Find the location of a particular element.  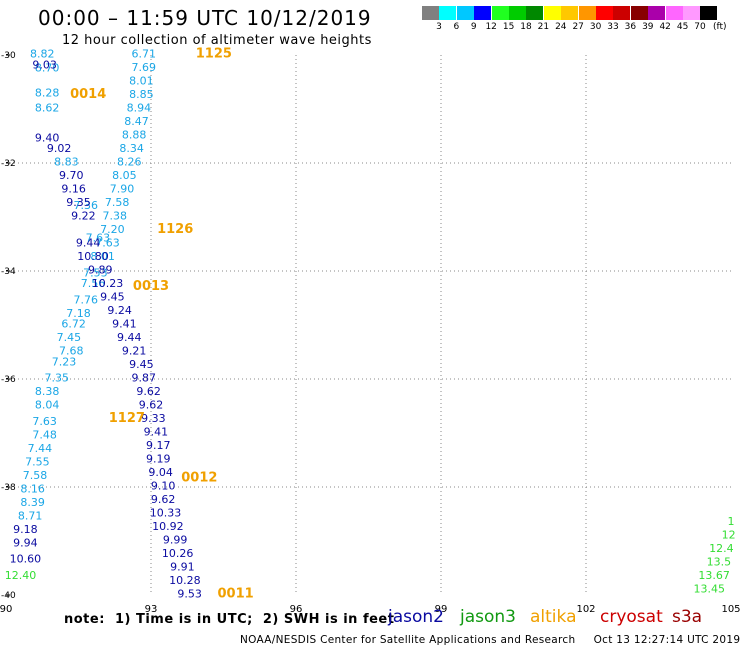

colorbar-label: 21 is located at coordinates (543, 27).